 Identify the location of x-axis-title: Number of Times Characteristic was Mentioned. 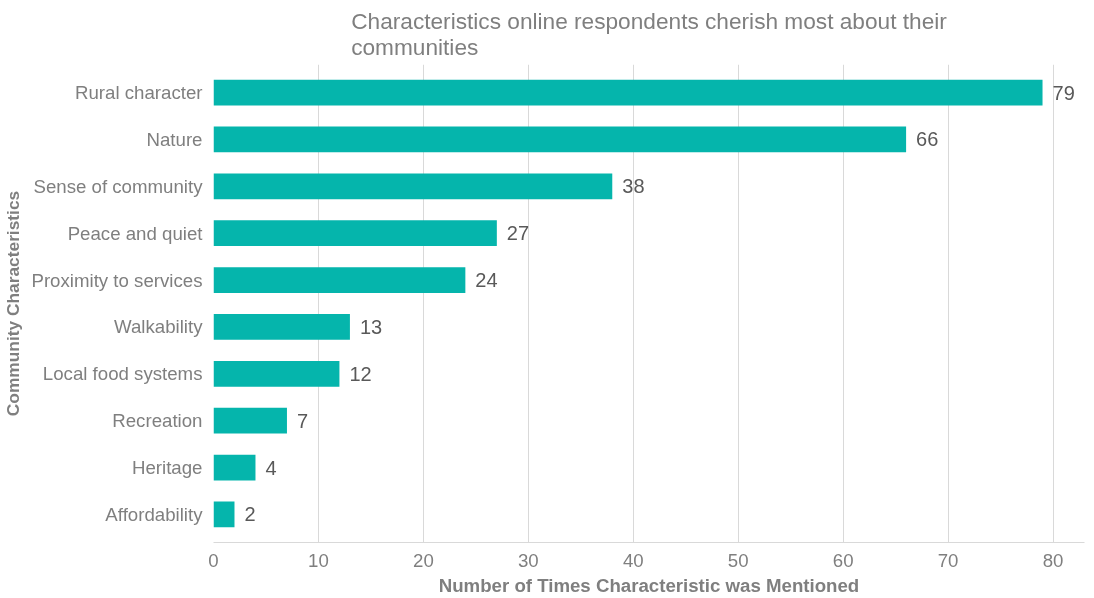
(649, 585).